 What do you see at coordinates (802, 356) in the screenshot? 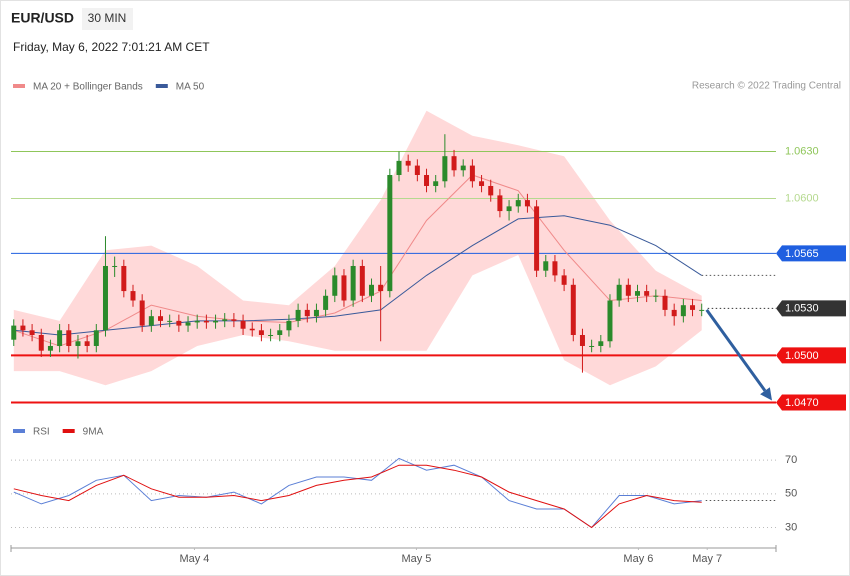
I see `level-label: 1.0500` at bounding box center [802, 356].